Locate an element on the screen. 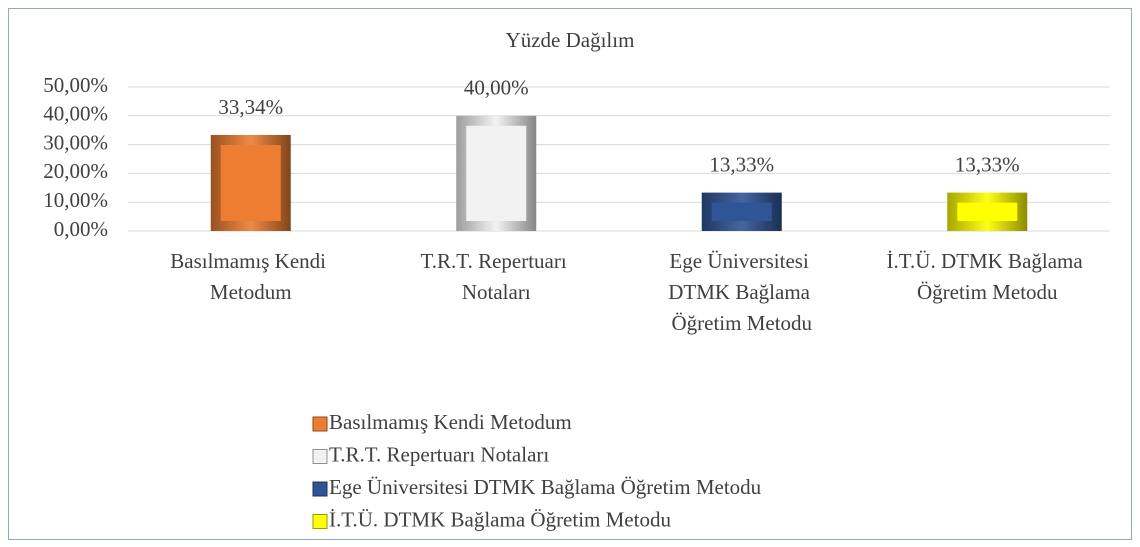 The image size is (1140, 547). chart-title: Yüzde Dağılım is located at coordinates (570, 40).